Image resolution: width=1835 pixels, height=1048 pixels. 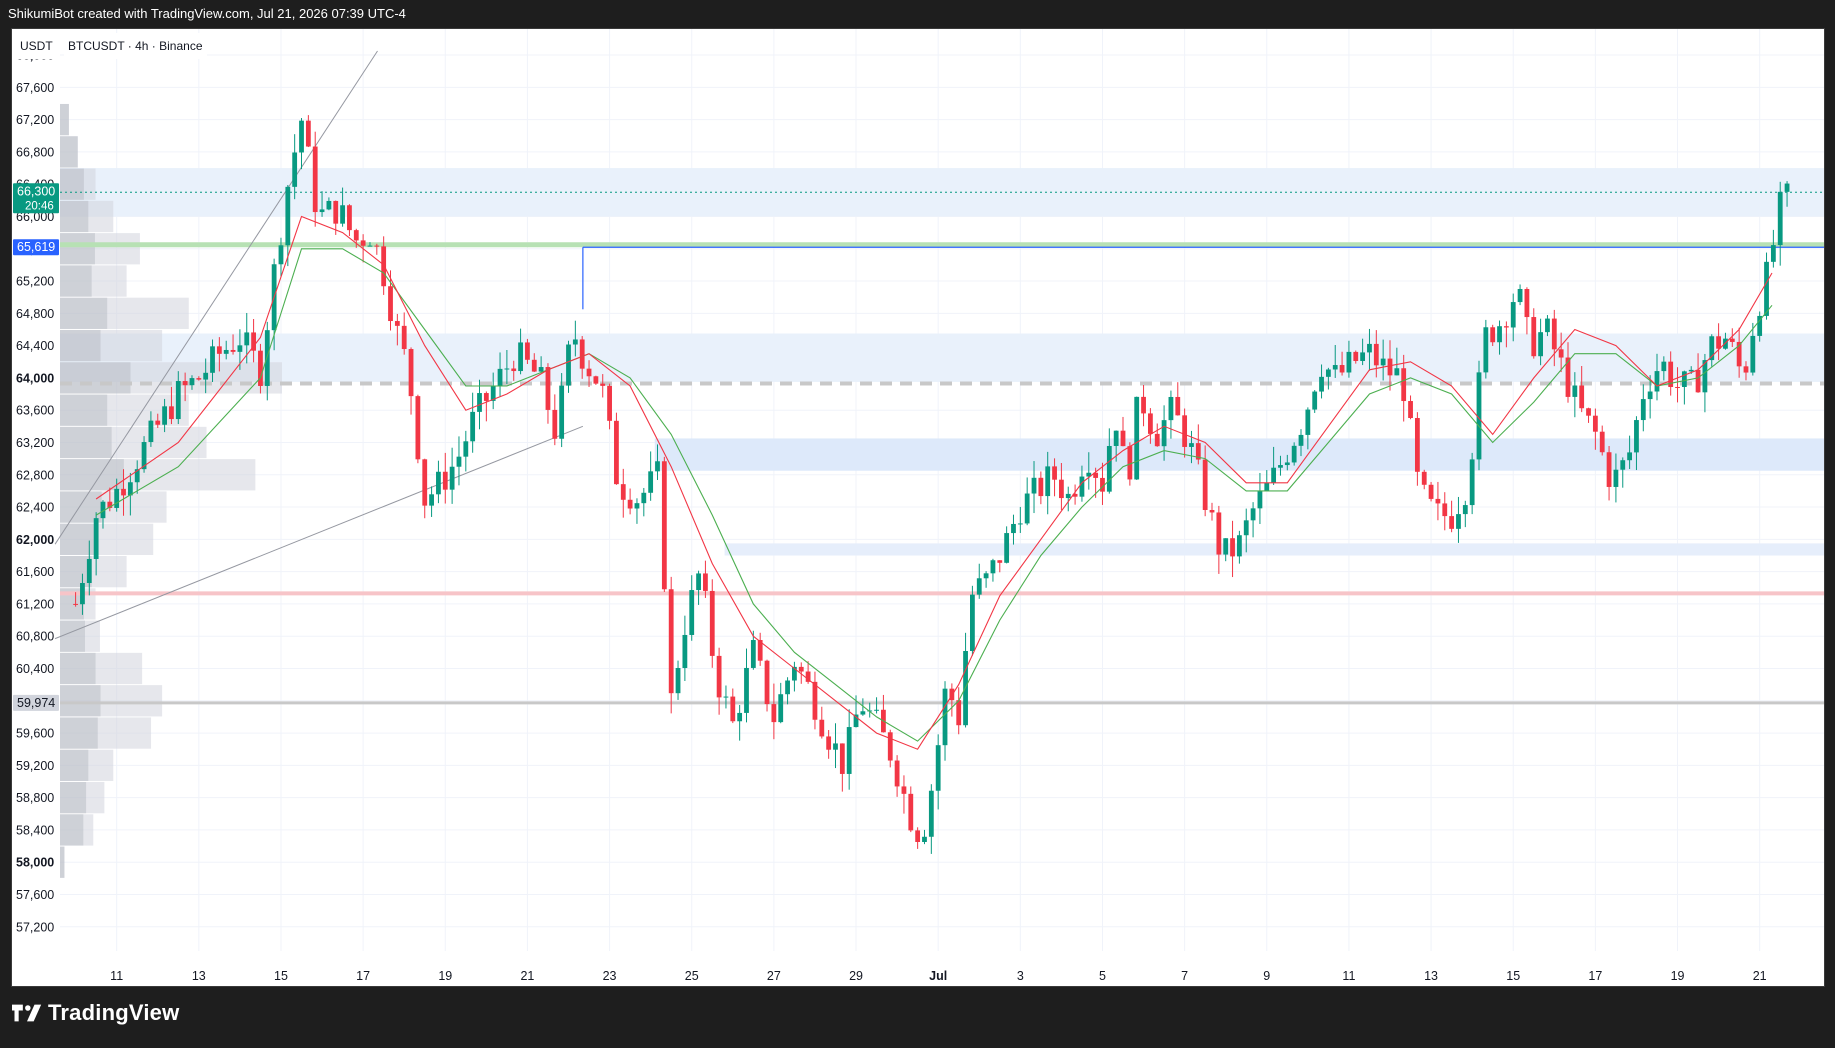 I want to click on tradingview-brand: TradingView, so click(x=95, y=1013).